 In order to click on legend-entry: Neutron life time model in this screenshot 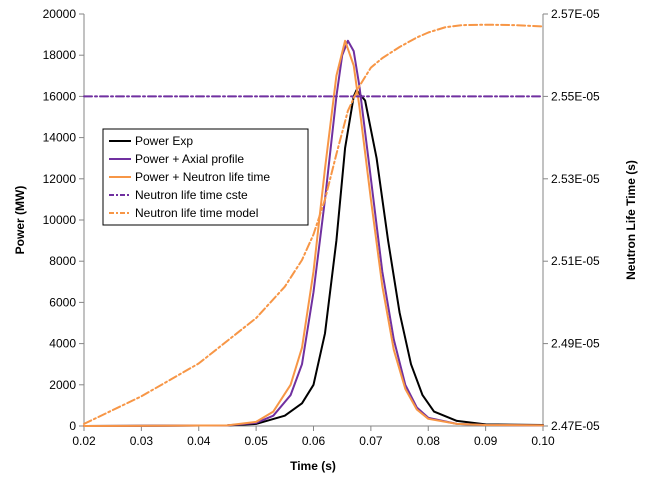, I will do `click(196, 213)`.